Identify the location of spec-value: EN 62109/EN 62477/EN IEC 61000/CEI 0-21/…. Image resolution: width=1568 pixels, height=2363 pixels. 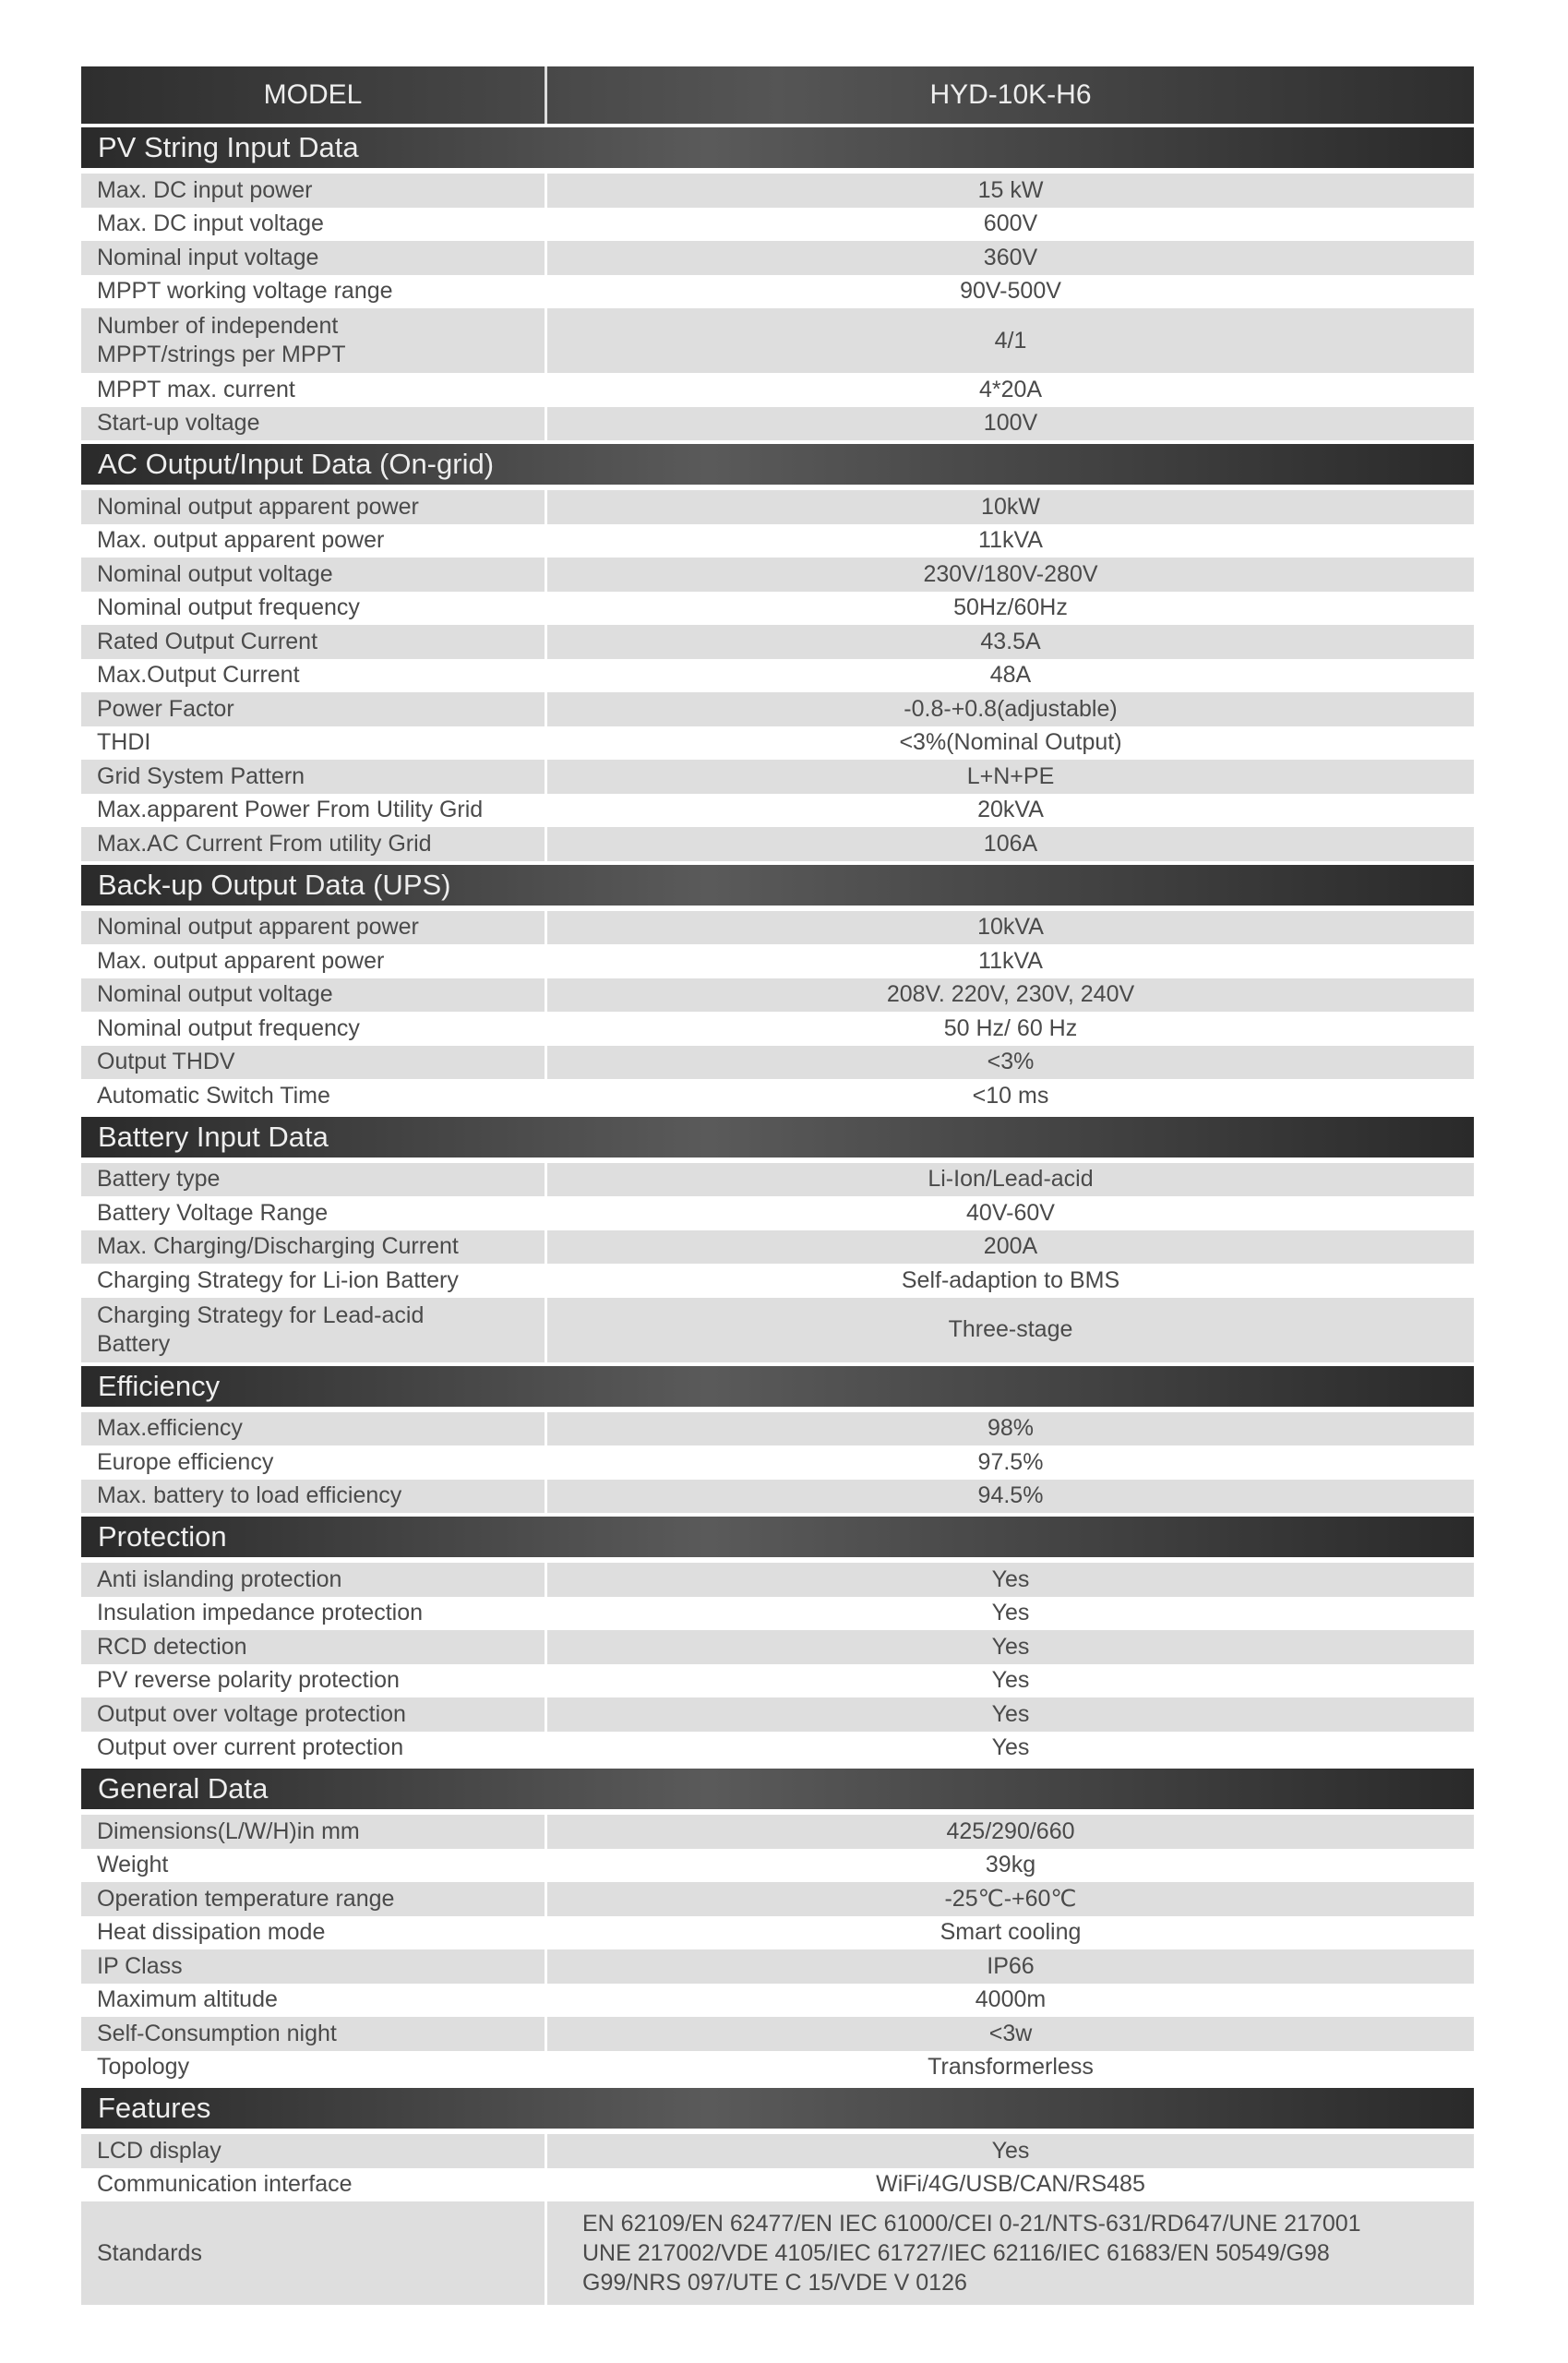
(971, 2254).